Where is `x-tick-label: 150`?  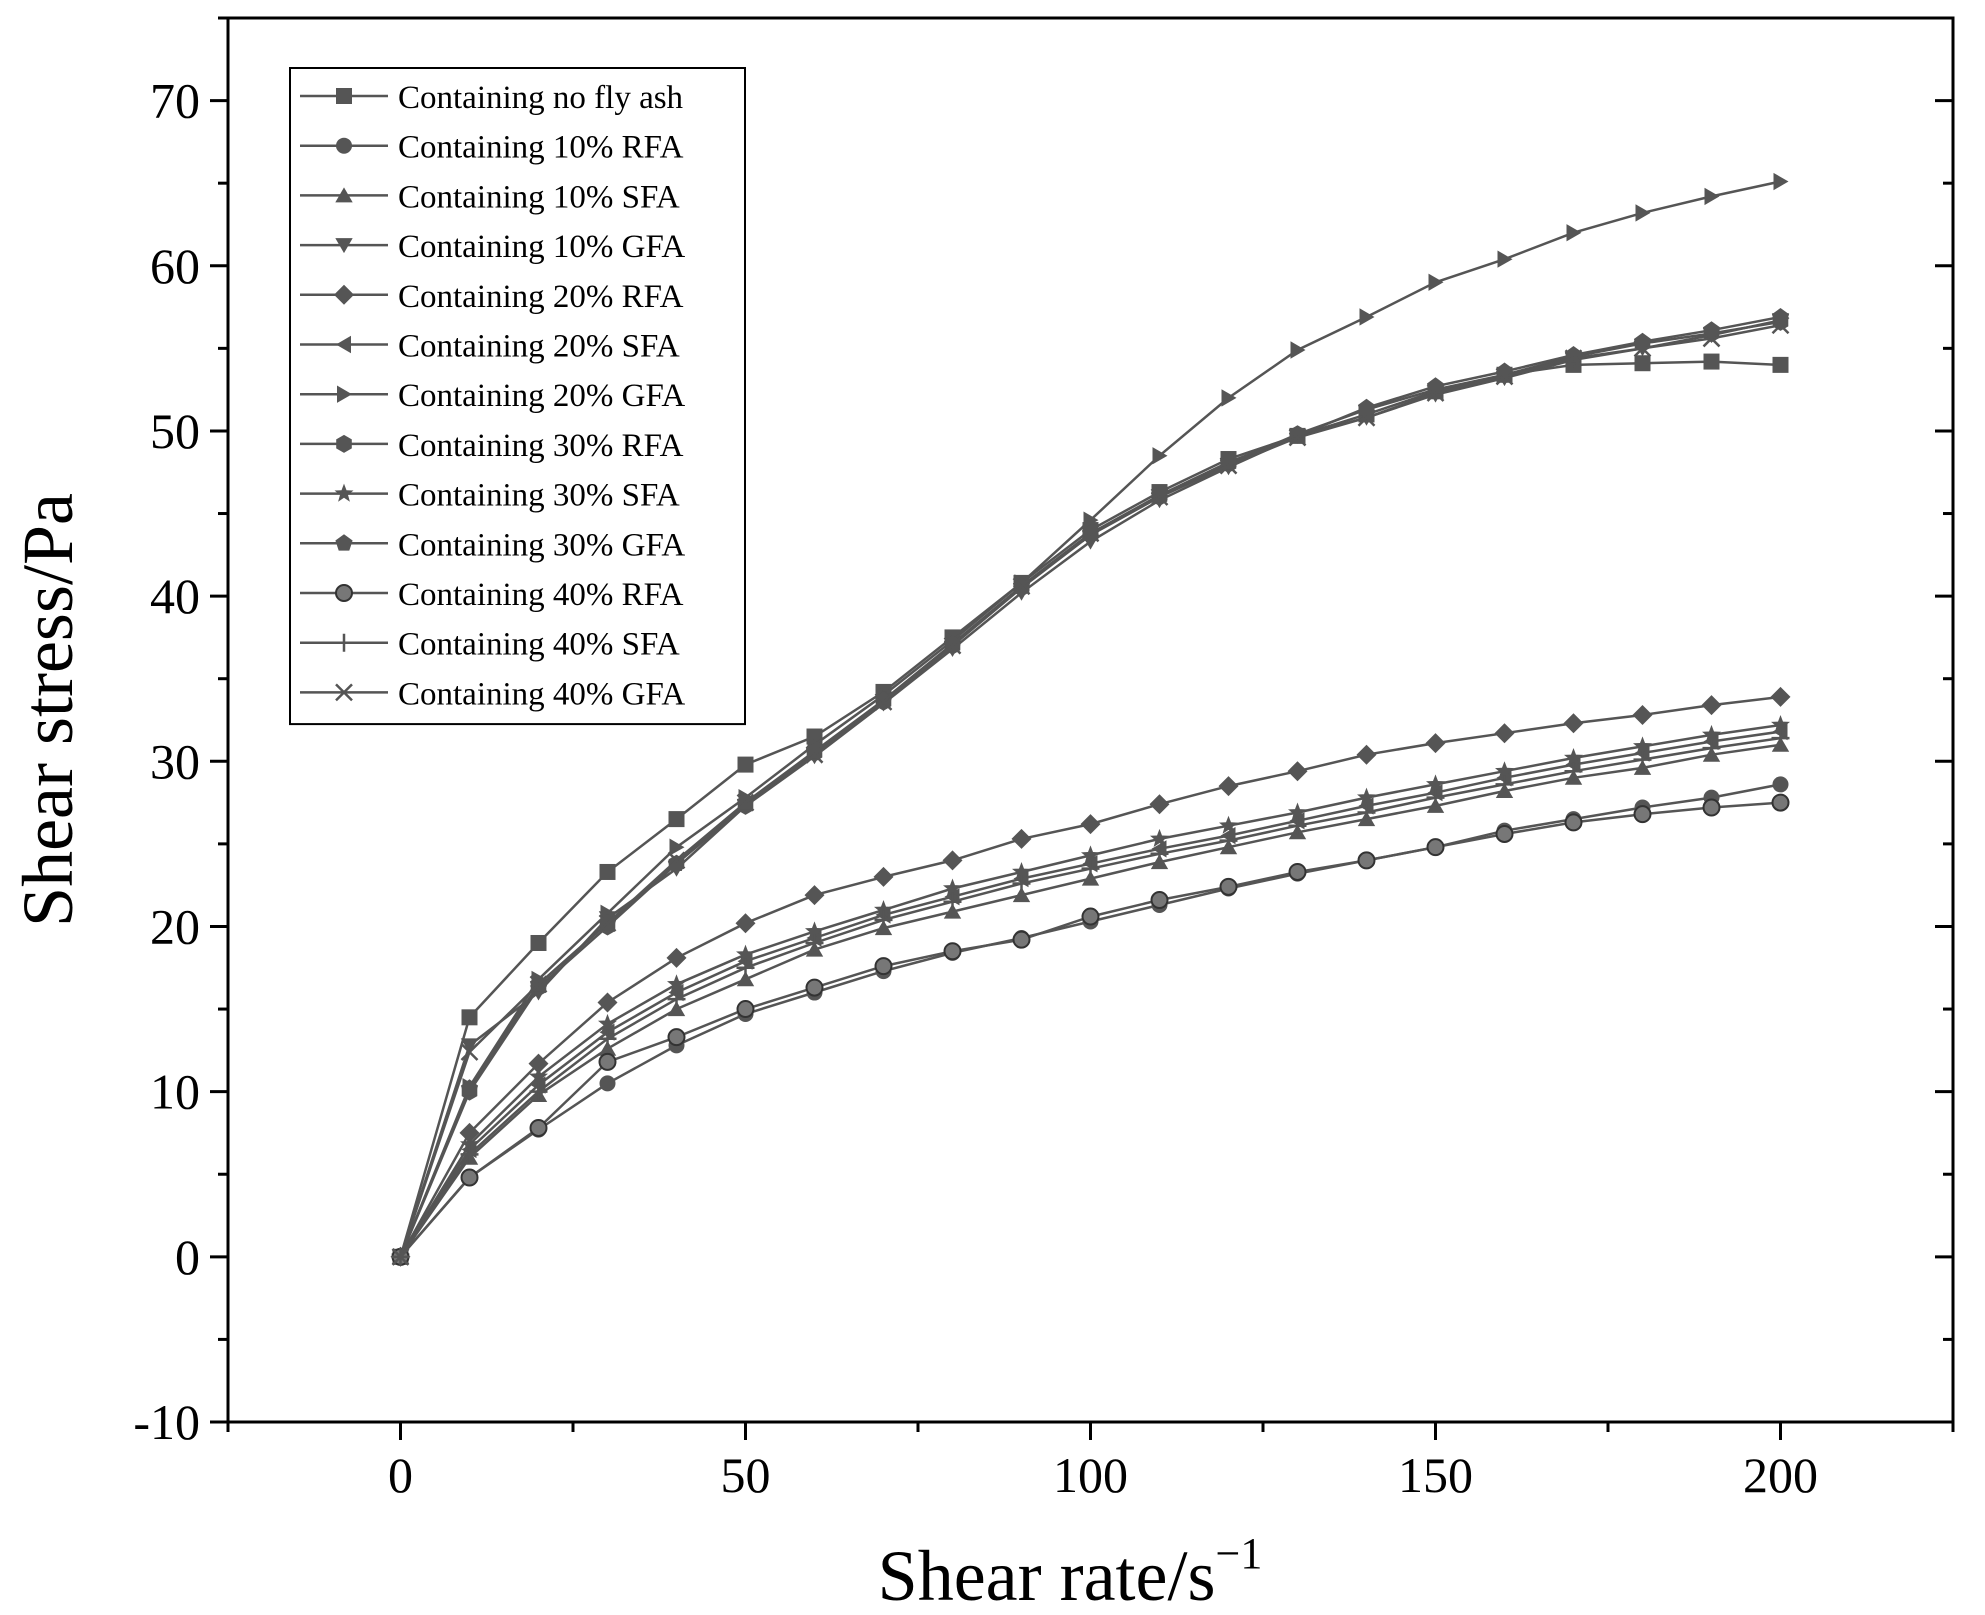 x-tick-label: 150 is located at coordinates (1435, 1475).